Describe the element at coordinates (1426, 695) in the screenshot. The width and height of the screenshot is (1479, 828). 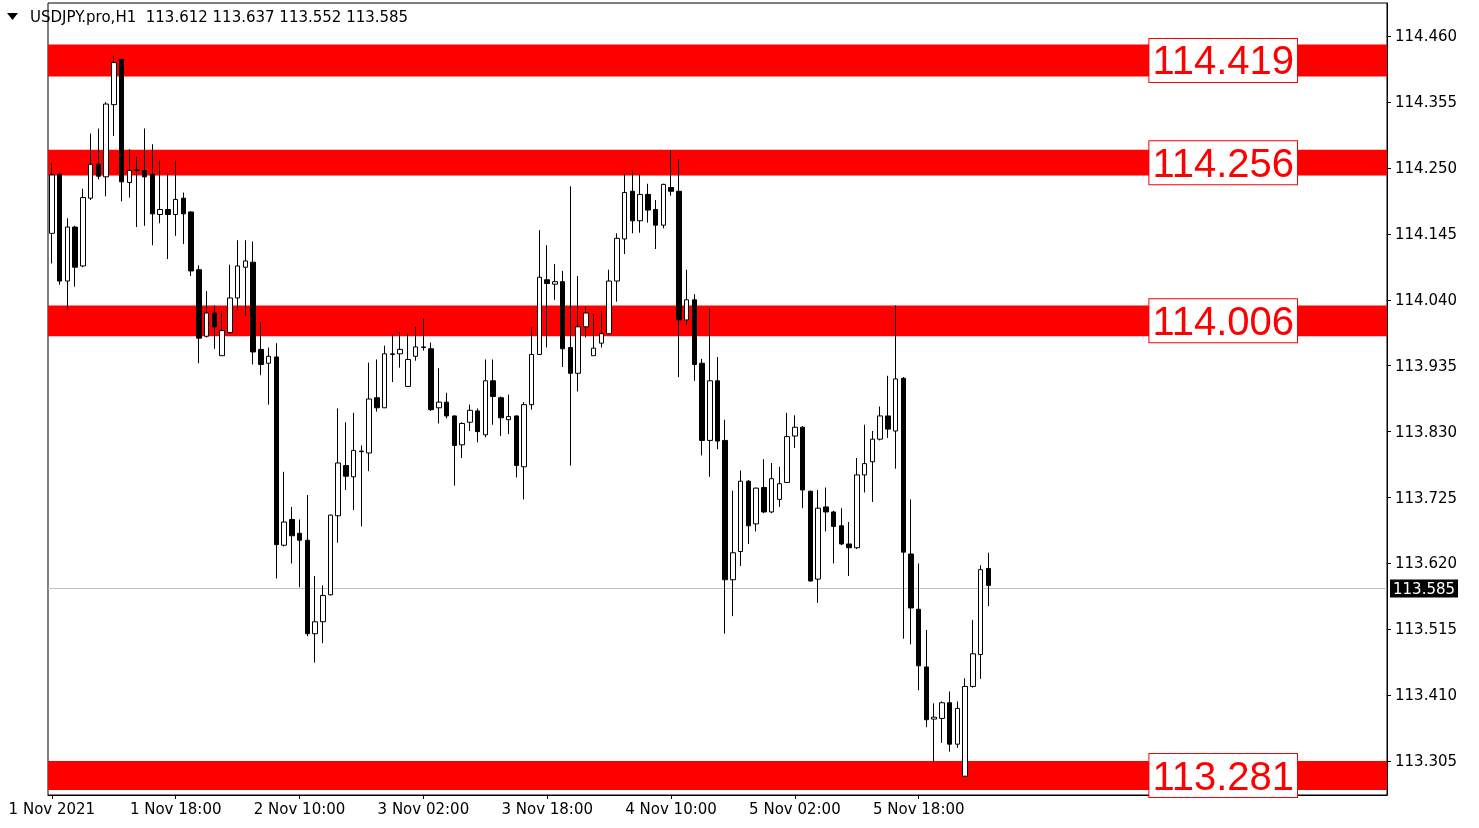
I see `y-tick-label: 113.410` at that location.